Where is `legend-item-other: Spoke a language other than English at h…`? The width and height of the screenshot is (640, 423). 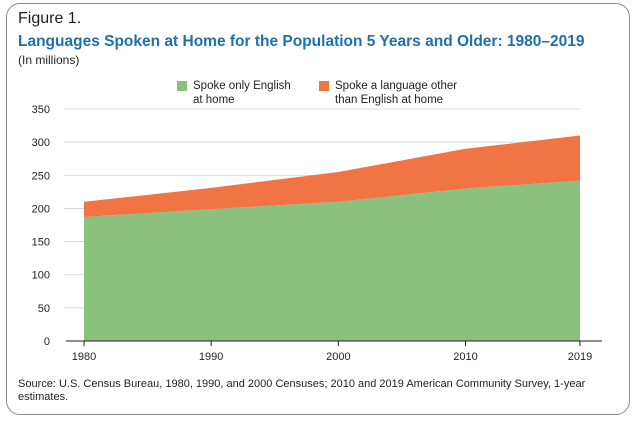 legend-item-other: Spoke a language other than English at h… is located at coordinates (397, 93).